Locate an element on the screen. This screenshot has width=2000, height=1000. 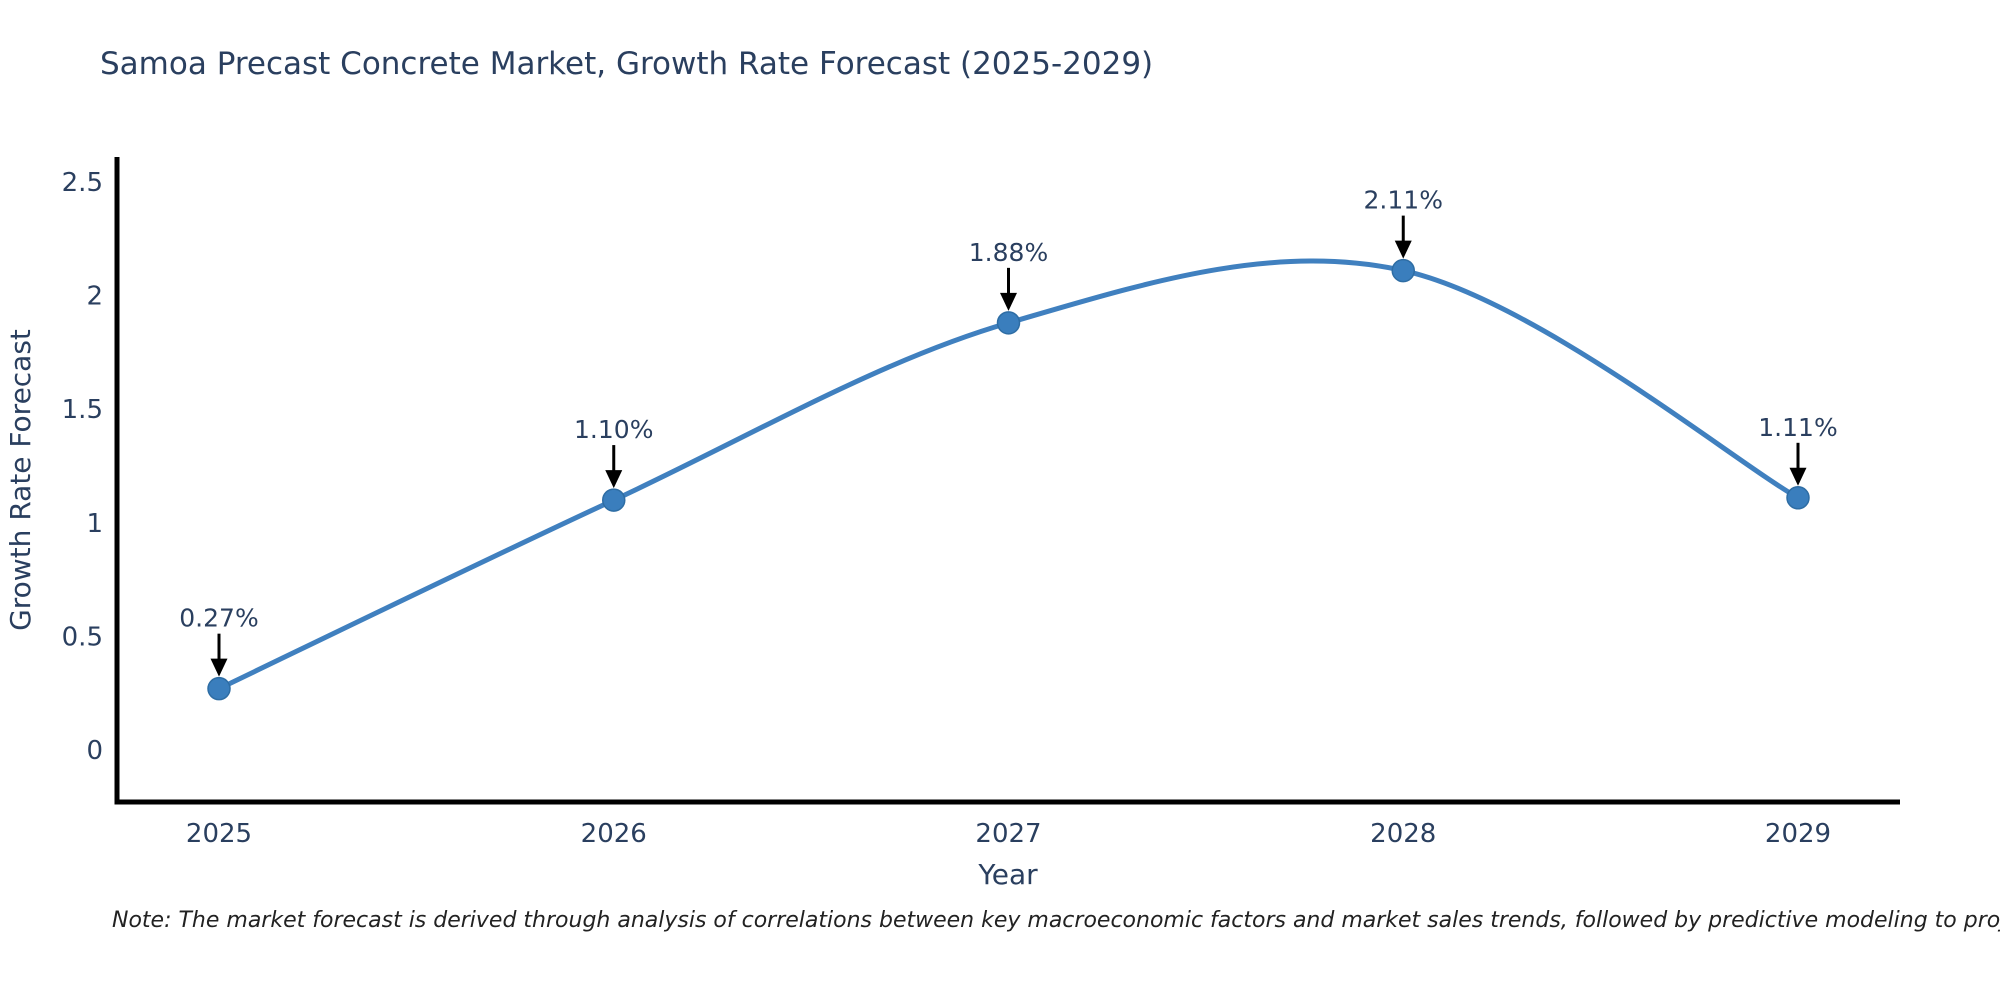
data-point-marker-2025 is located at coordinates (219, 688).